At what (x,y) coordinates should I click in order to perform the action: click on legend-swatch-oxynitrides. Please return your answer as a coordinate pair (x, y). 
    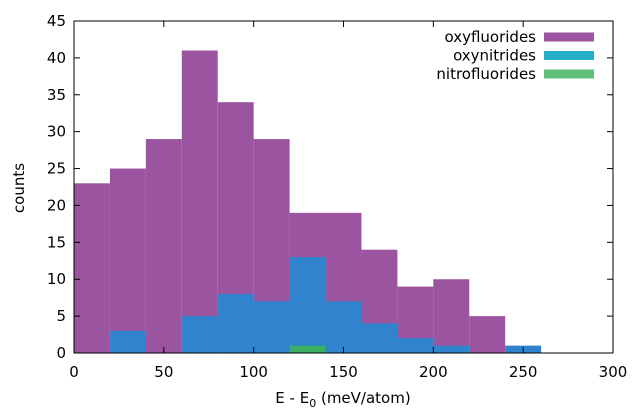
    Looking at the image, I should click on (569, 55).